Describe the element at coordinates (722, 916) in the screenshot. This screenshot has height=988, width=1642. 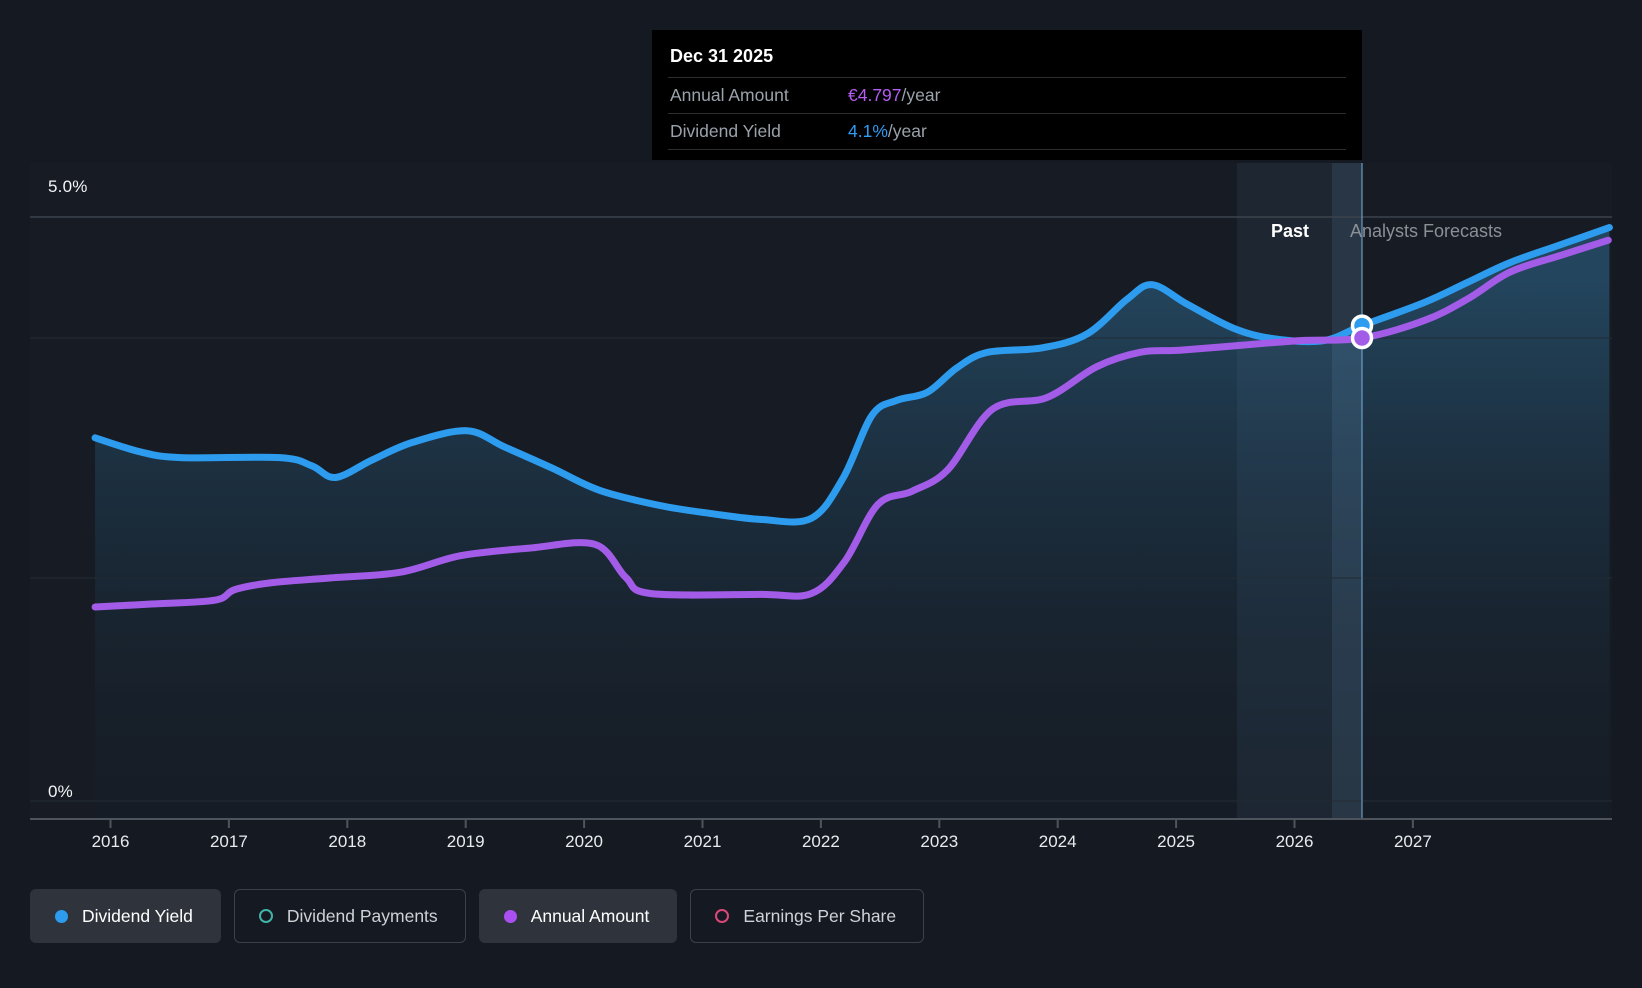
I see `earnings-per-share-ring-icon` at that location.